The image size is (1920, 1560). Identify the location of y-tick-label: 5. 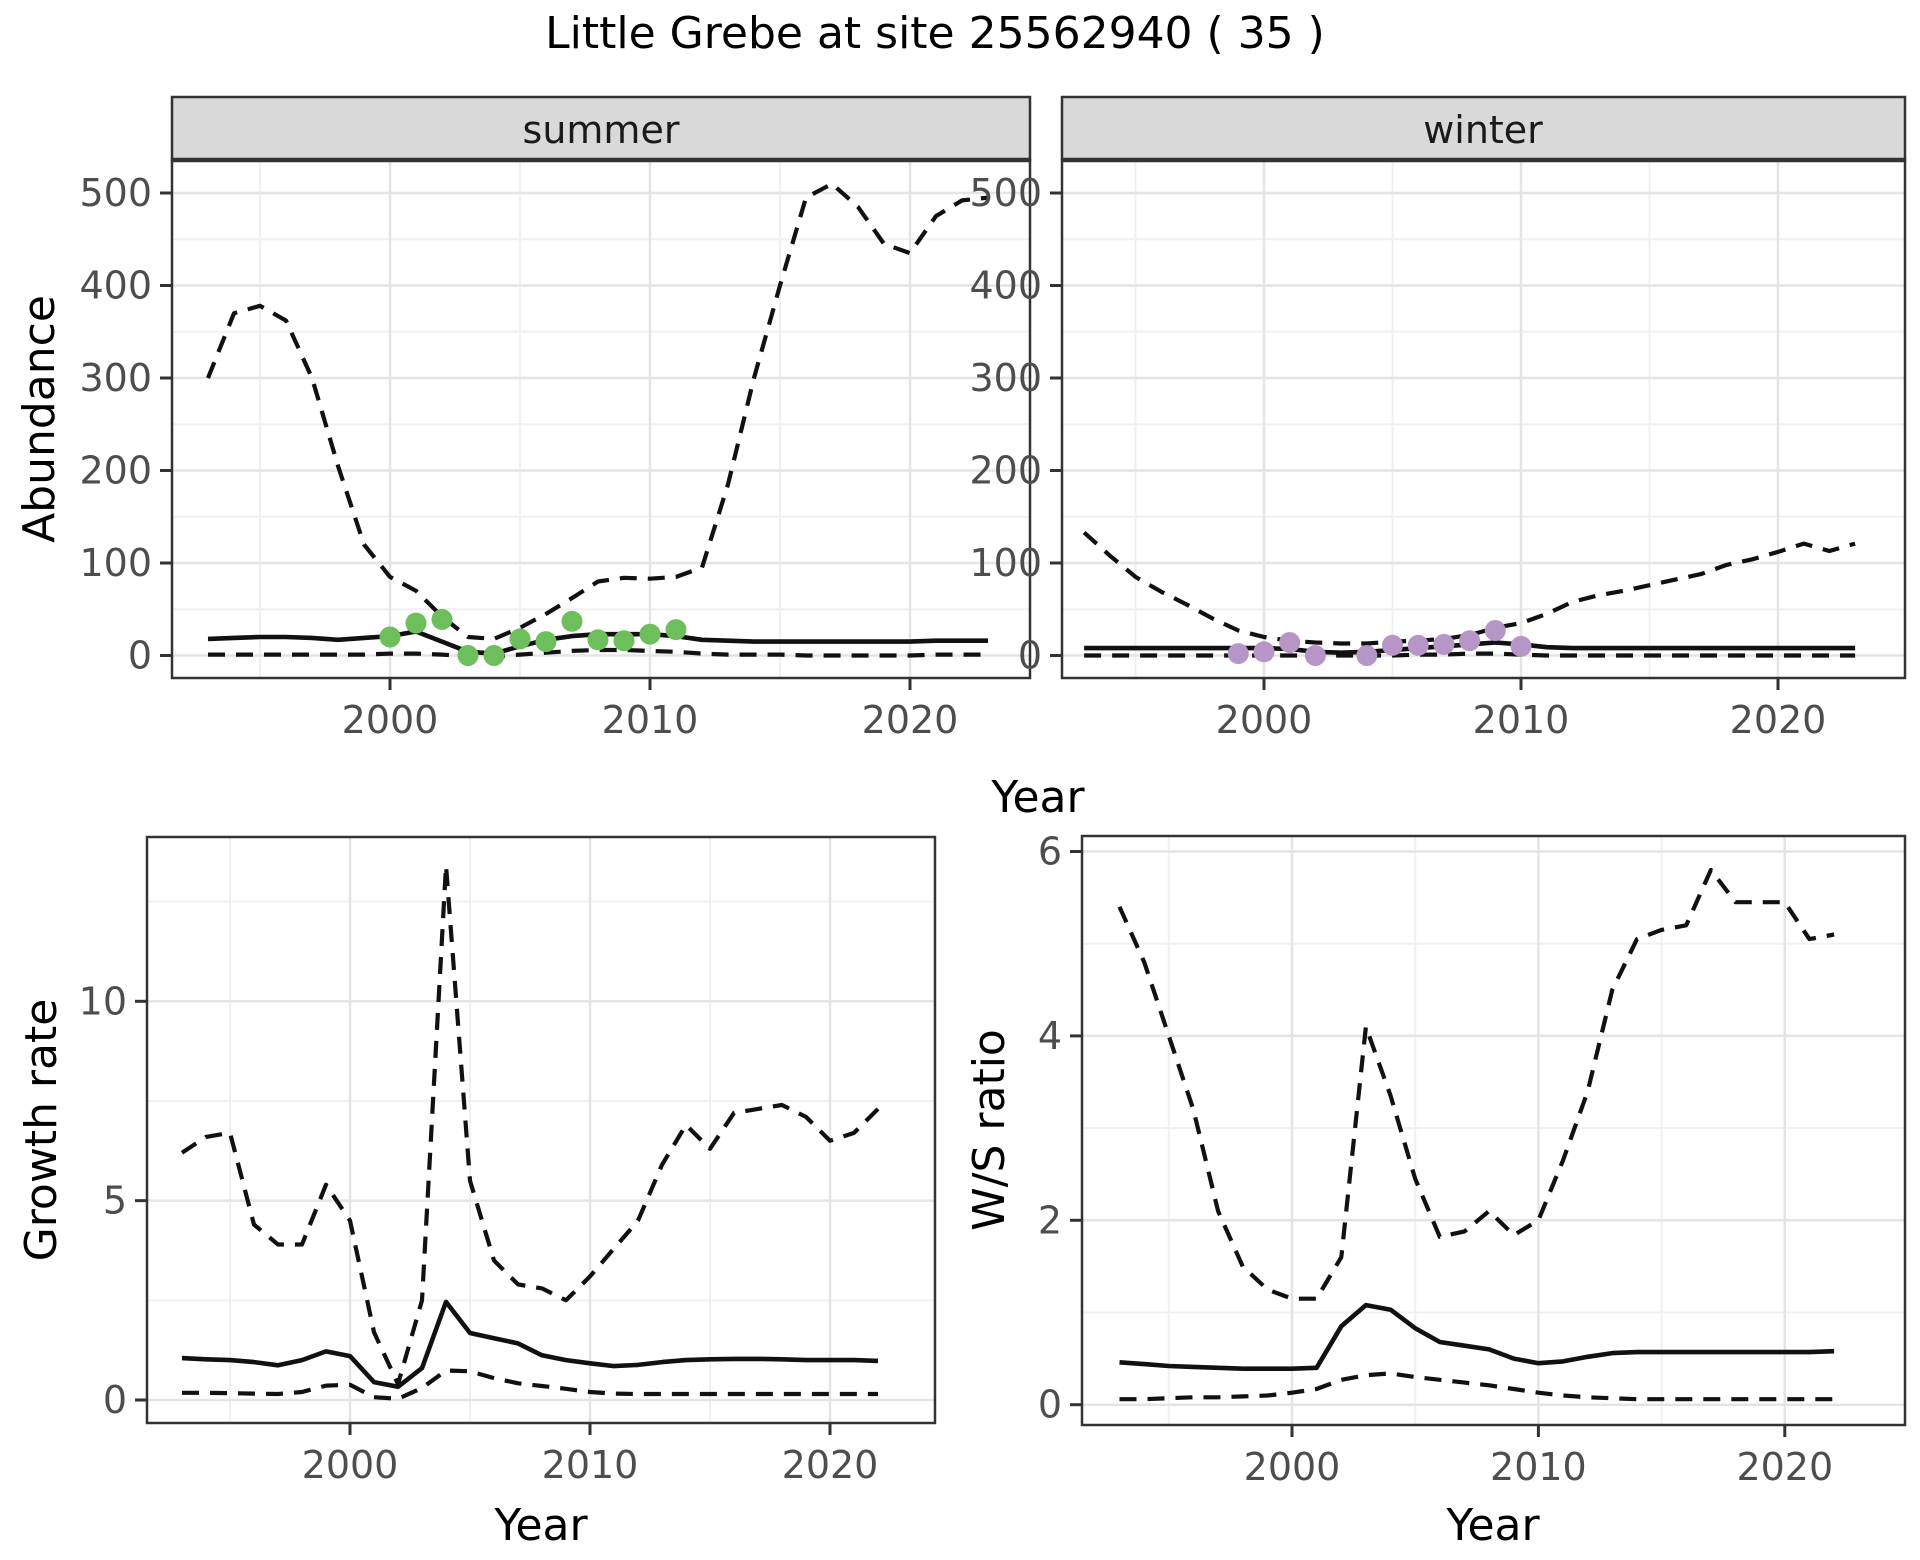
(115, 1201).